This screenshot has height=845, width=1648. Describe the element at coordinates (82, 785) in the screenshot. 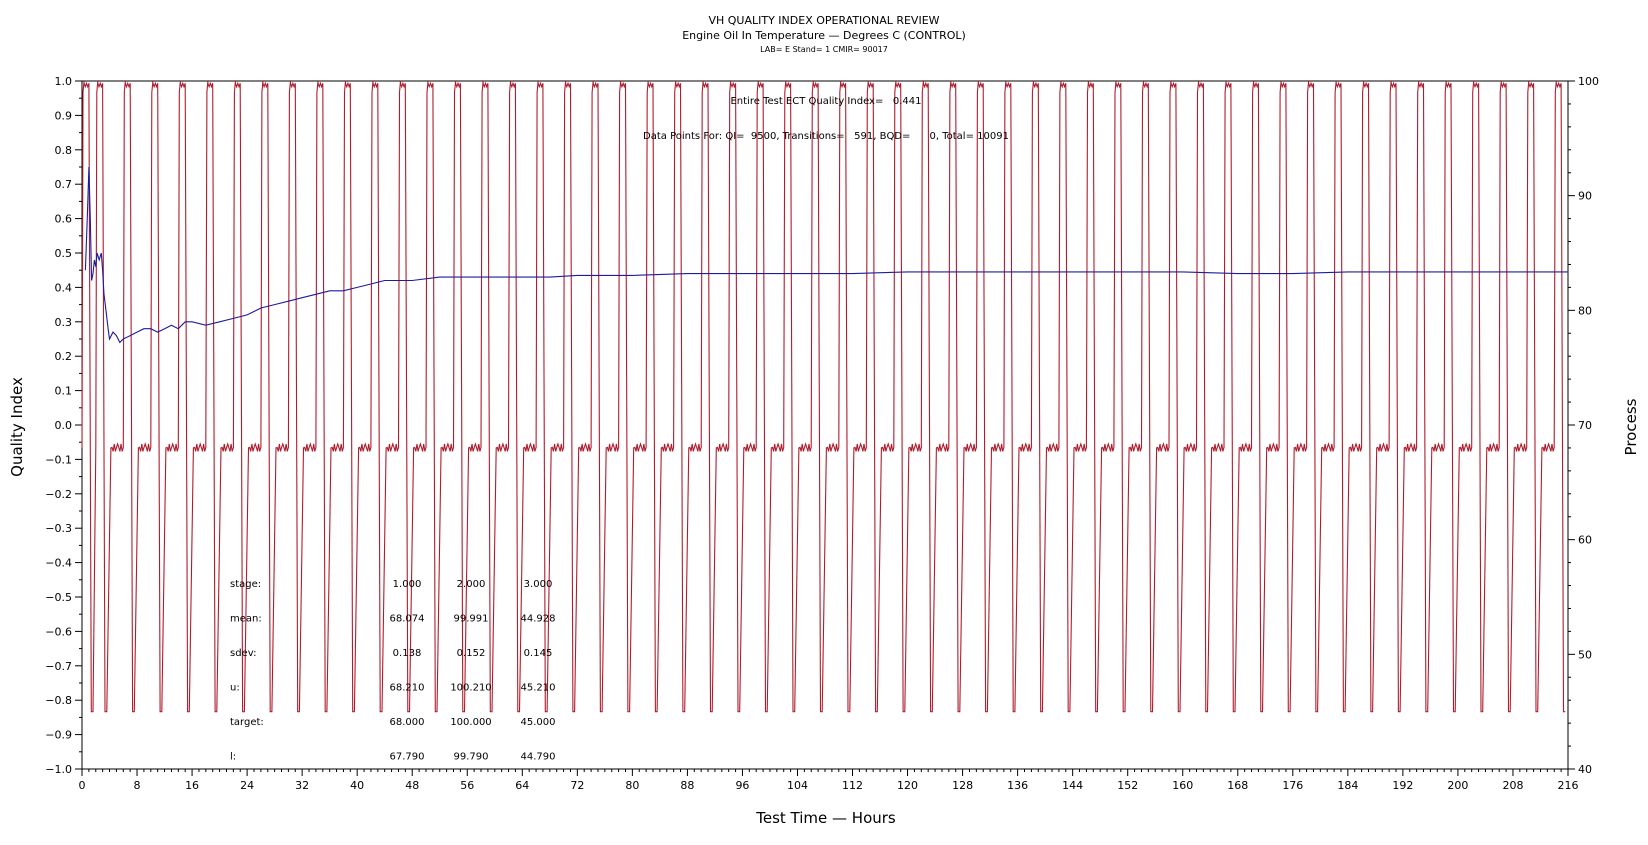

I see `x-tick-label: 0` at that location.